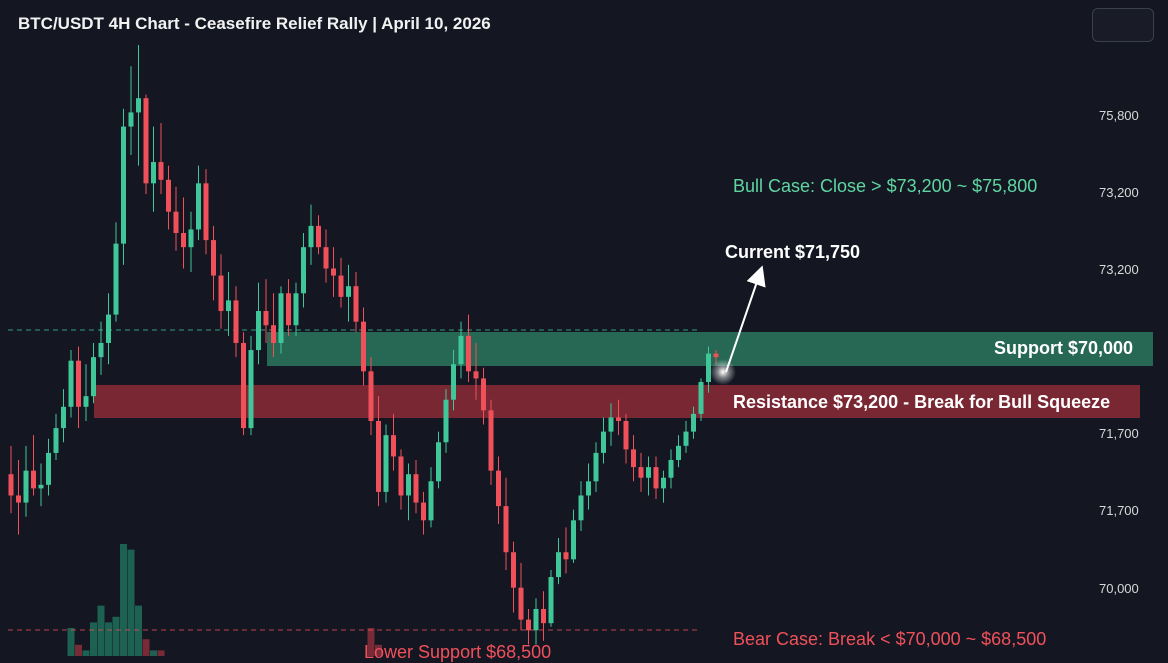 The height and width of the screenshot is (663, 1168). I want to click on y-tick-label: 73,200, so click(1119, 269).